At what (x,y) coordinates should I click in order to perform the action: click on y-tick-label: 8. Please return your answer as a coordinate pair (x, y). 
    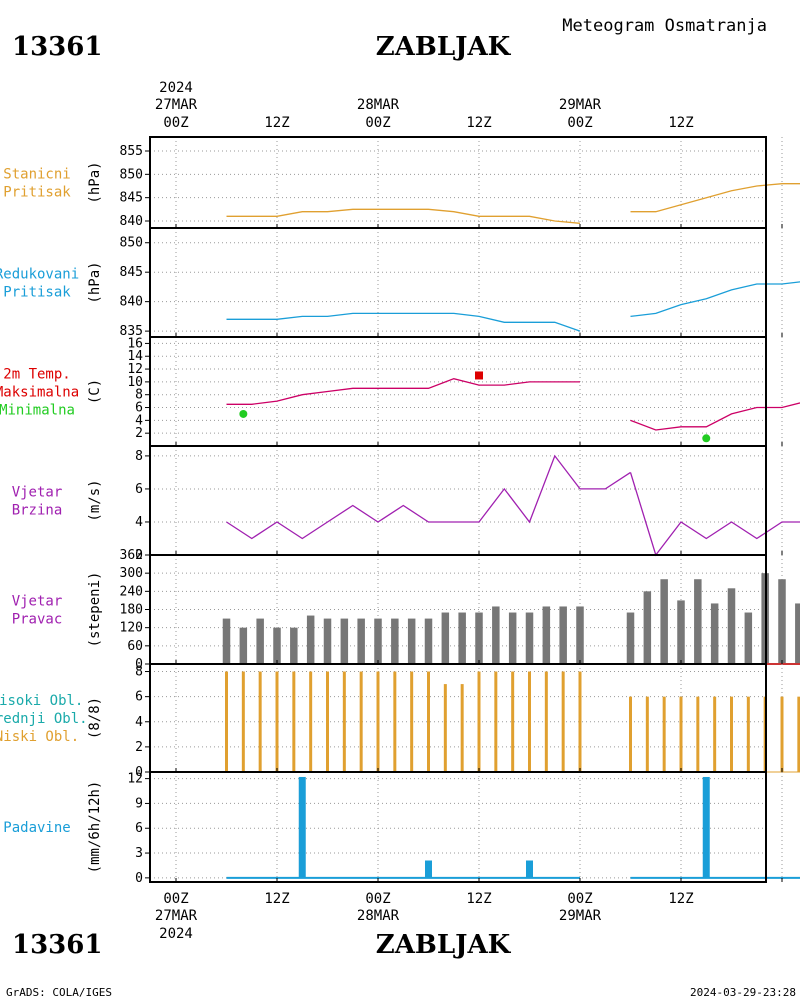
    Looking at the image, I should click on (139, 456).